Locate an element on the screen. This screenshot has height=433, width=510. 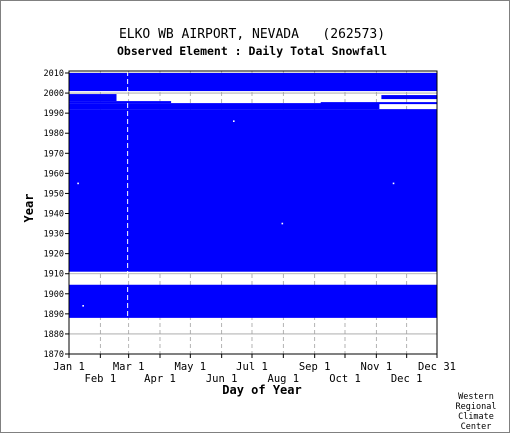
y-tick-label: 1950 is located at coordinates (54, 194).